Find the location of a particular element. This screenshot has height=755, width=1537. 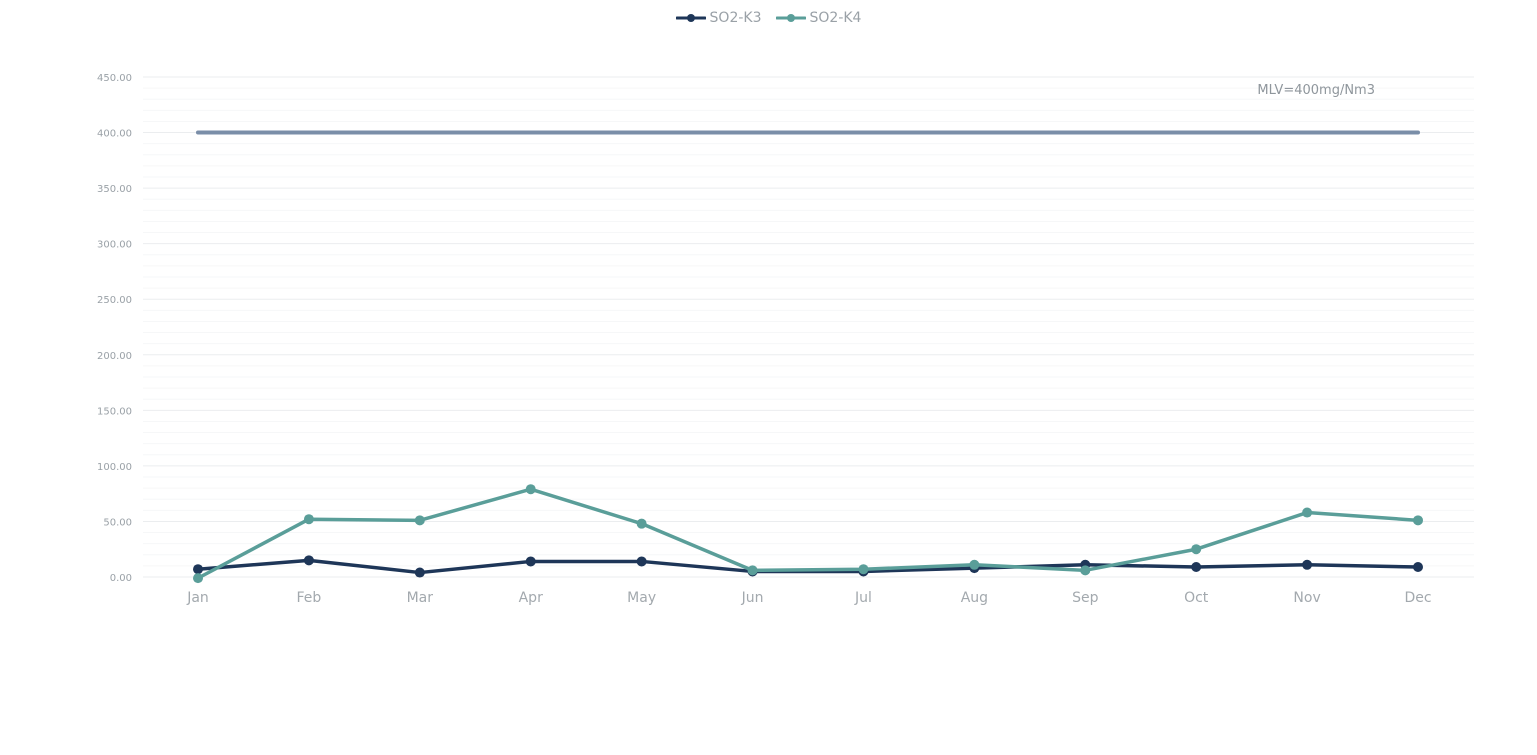

legend-label-so2-k3: SO2-K3 is located at coordinates (735, 18).